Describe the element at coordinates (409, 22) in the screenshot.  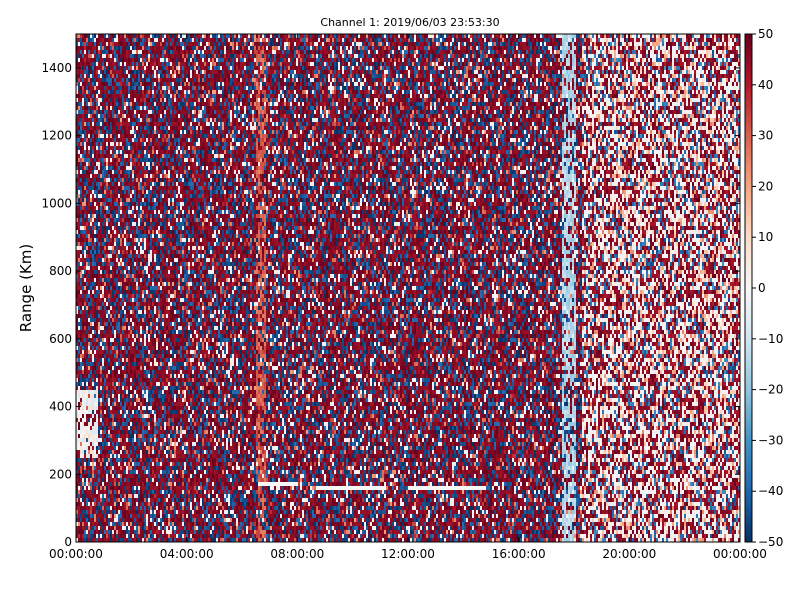
I see `chart-title: Channel 1: 2019/06/03 23:53:30` at that location.